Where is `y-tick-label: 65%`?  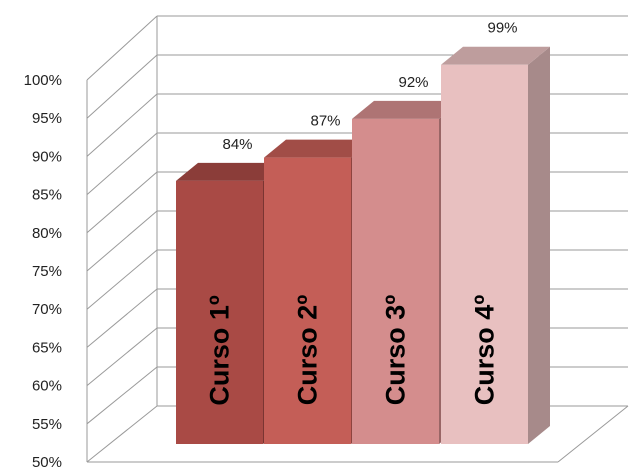
y-tick-label: 65% is located at coordinates (47, 347).